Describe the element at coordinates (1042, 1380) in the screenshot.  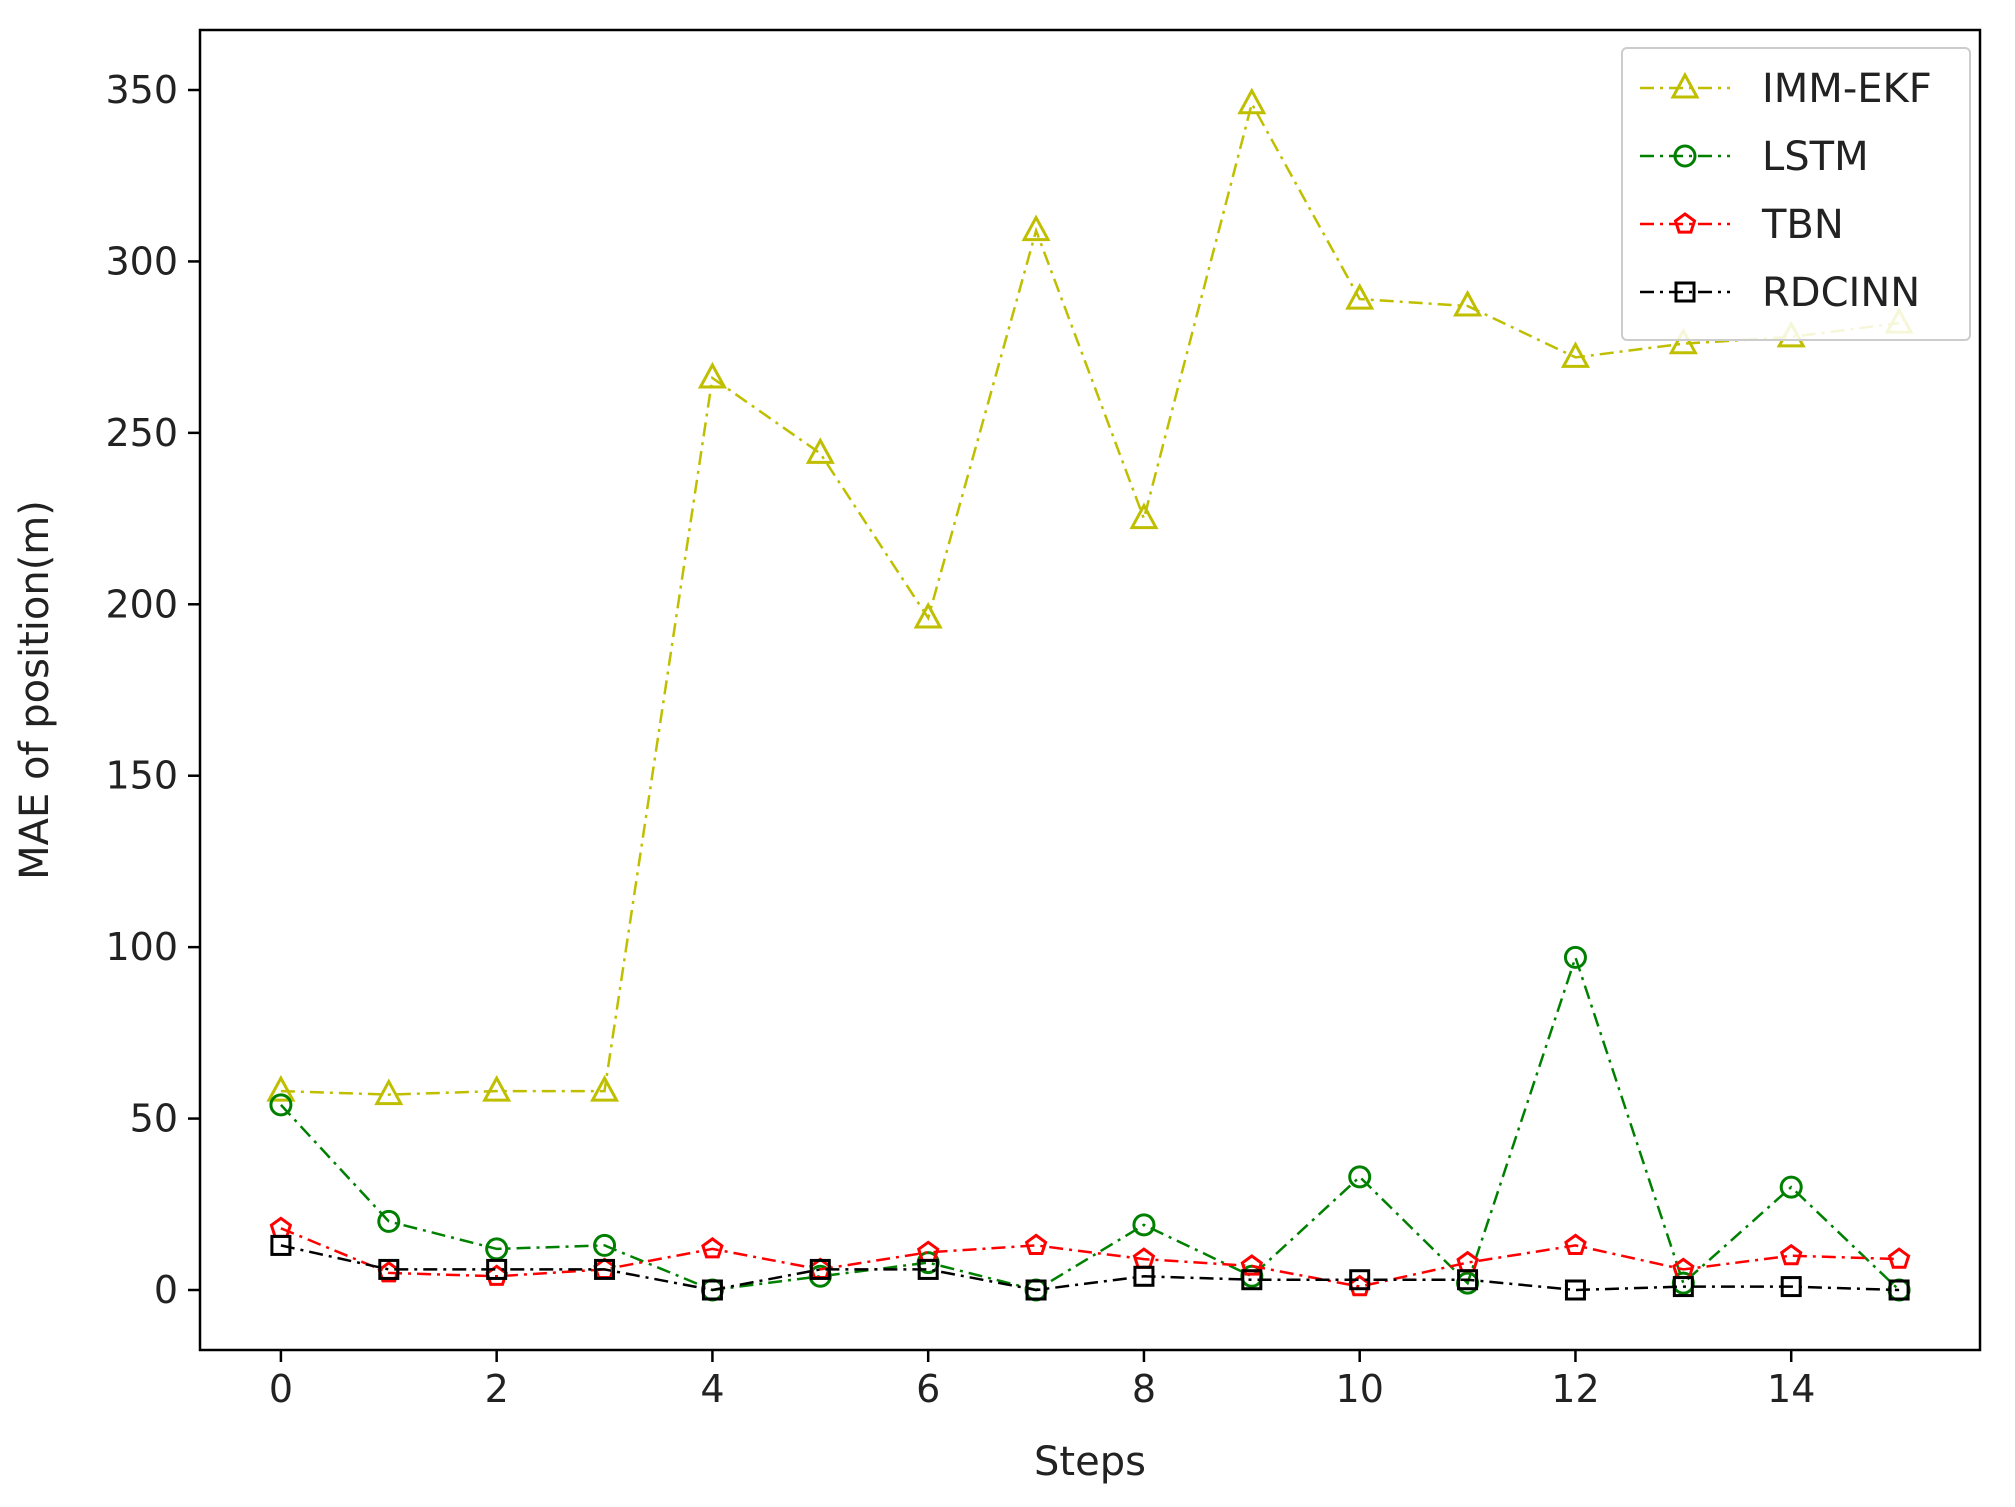
I see `x-axis-ticks: 0 2 4 6 8 10 12 14` at that location.